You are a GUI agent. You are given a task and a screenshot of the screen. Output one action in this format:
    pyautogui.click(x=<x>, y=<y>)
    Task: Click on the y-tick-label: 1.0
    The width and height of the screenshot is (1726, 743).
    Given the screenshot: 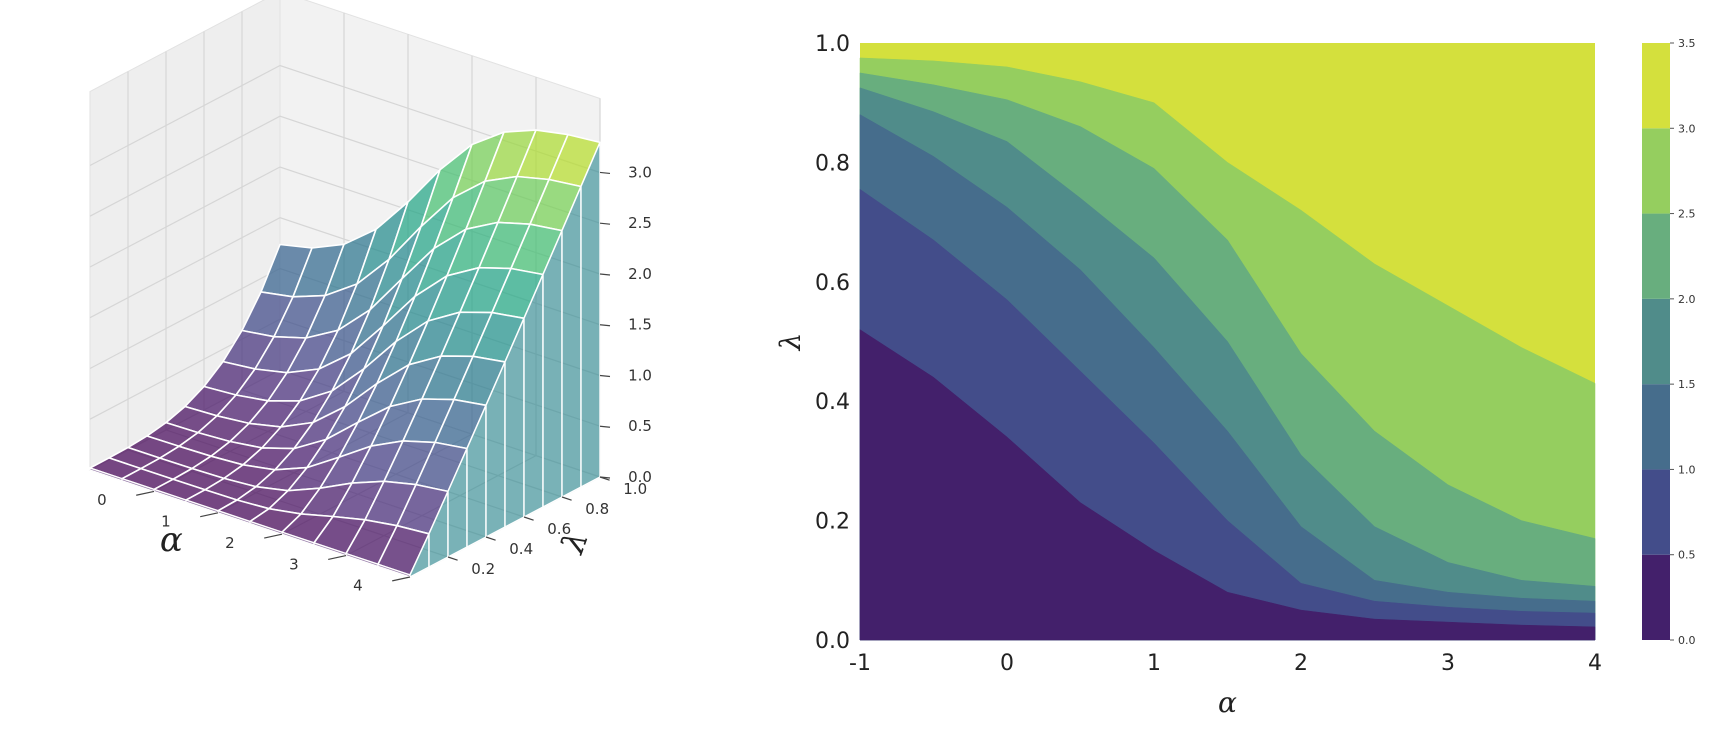 What is the action you would take?
    pyautogui.click(x=635, y=489)
    